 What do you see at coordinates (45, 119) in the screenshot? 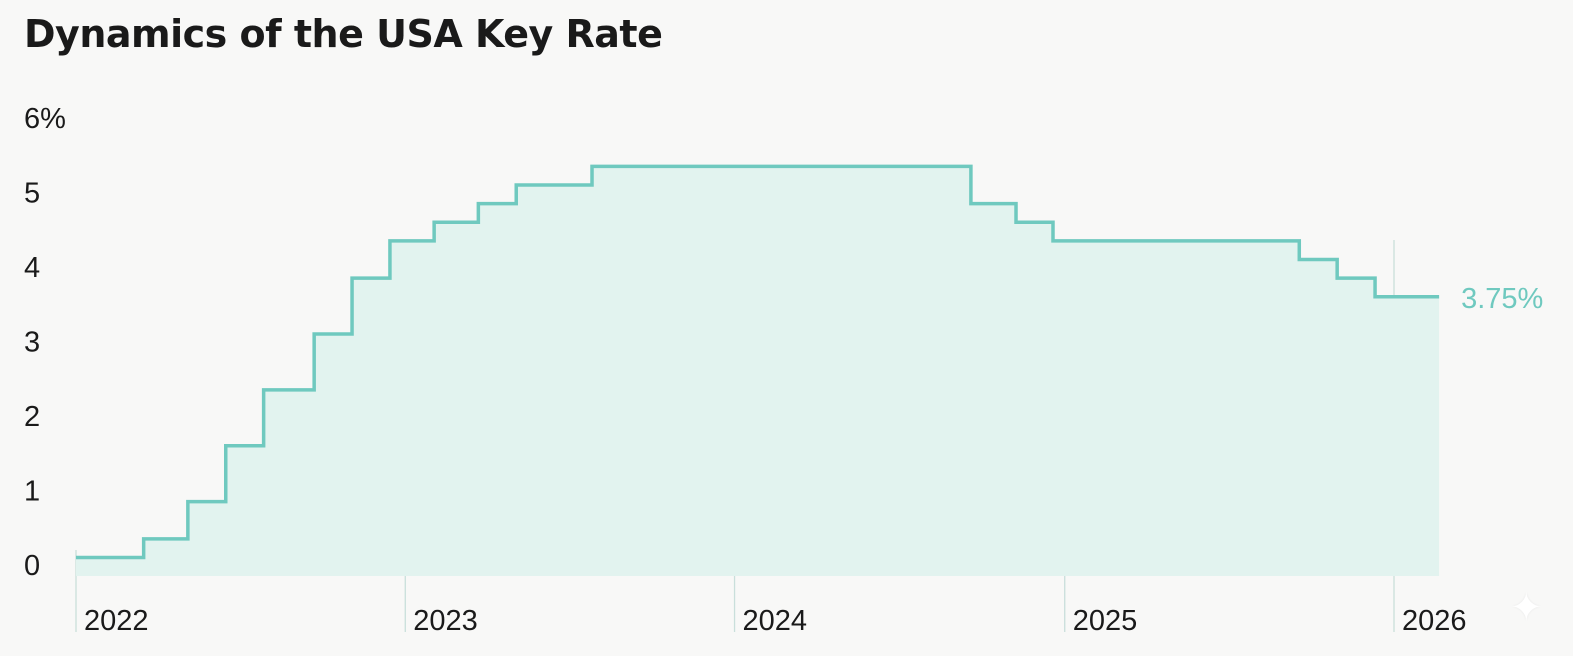
I see `y-tick-label: 6%` at bounding box center [45, 119].